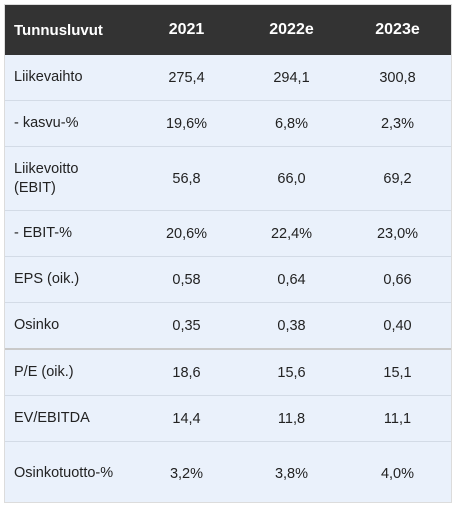 Image resolution: width=456 pixels, height=507 pixels. Describe the element at coordinates (186, 279) in the screenshot. I see `row-value: 0,58` at that location.